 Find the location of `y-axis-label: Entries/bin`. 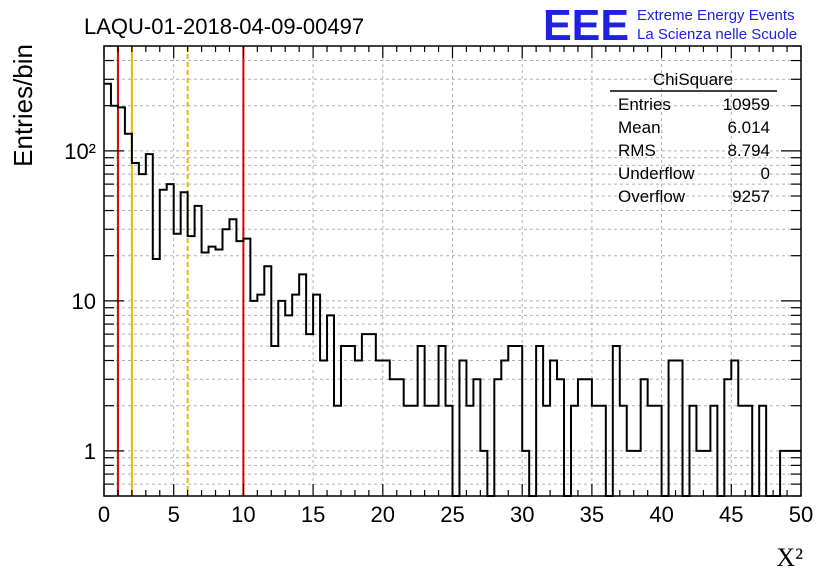

y-axis-label: Entries/bin is located at coordinates (23, 105).